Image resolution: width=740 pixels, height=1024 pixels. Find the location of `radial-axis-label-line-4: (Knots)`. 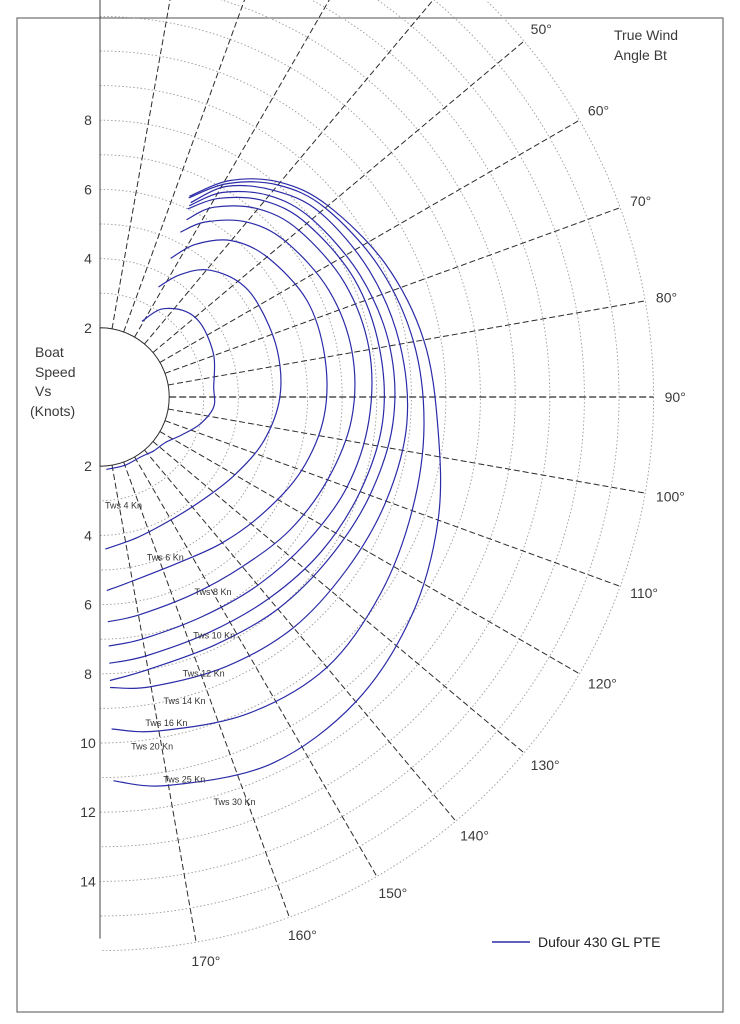

radial-axis-label-line-4: (Knots) is located at coordinates (52, 411).